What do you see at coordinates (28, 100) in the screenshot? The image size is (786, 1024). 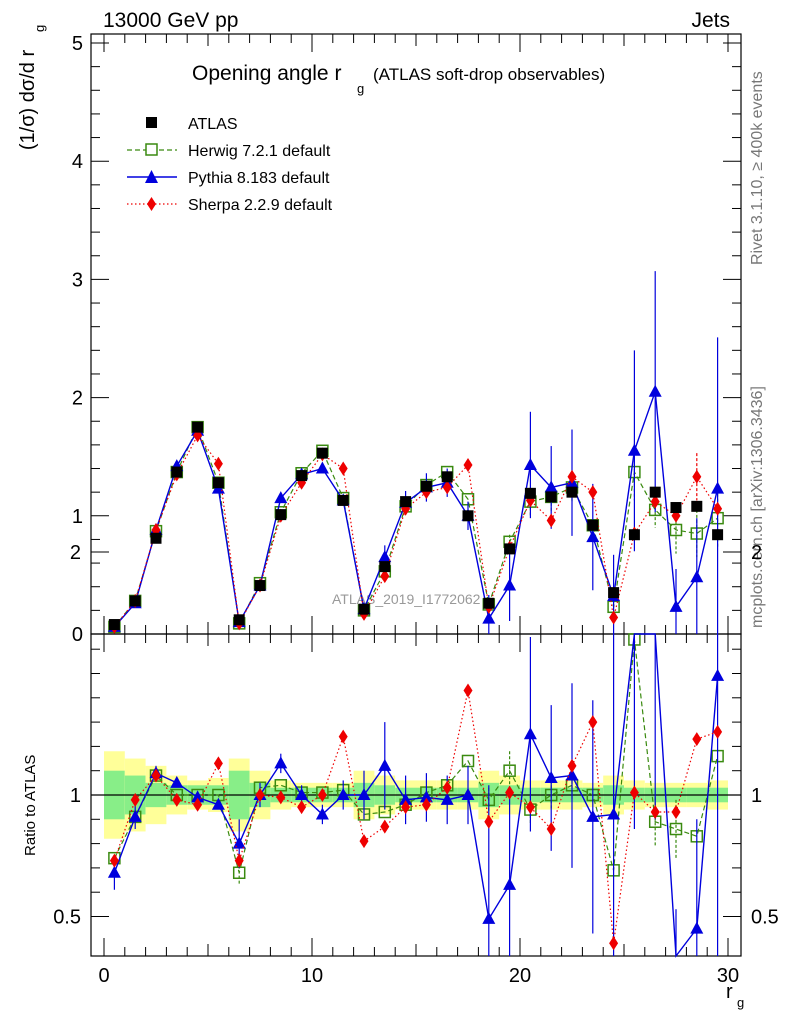 I see `ylabel-main: (1/σ) dσ/d r` at bounding box center [28, 100].